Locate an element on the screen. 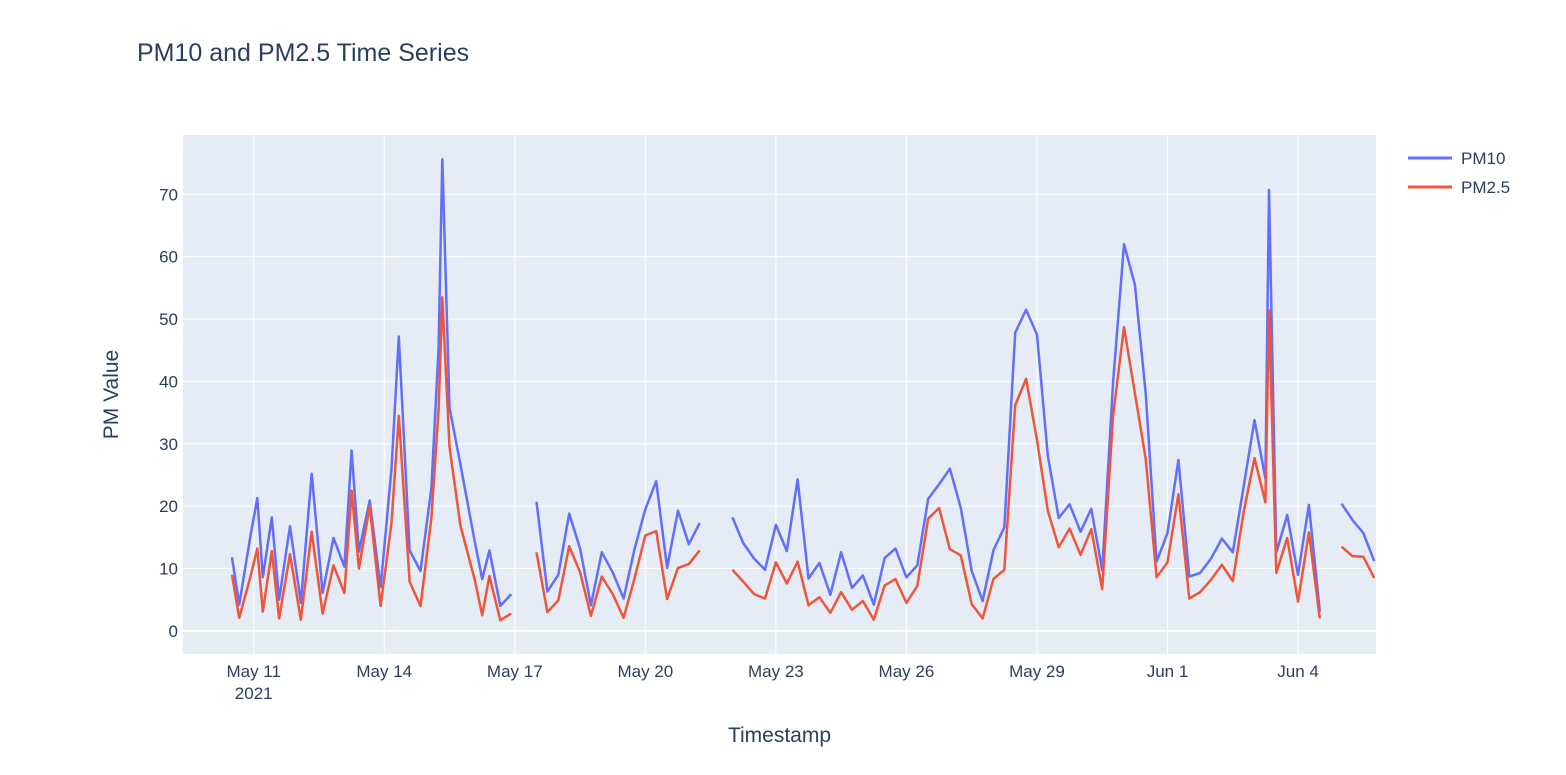 This screenshot has width=1566, height=775. x-tick-label: Jun 1 is located at coordinates (1168, 671).